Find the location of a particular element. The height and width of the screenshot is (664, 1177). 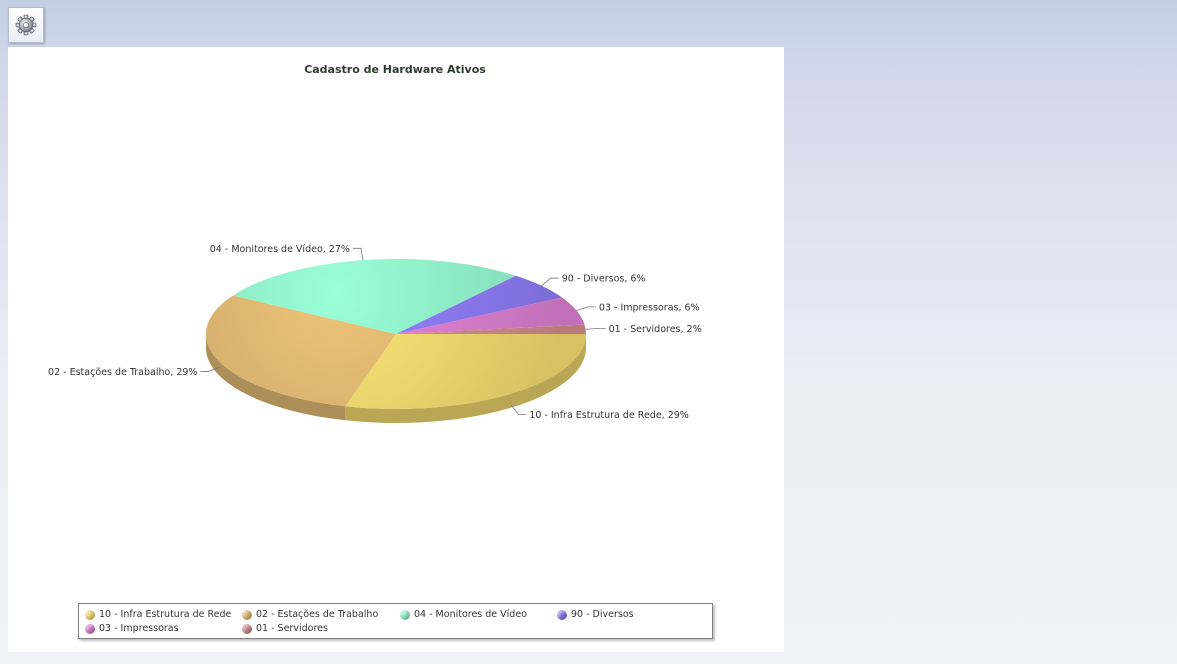

legend-item: 90 - Diversos is located at coordinates (595, 614).